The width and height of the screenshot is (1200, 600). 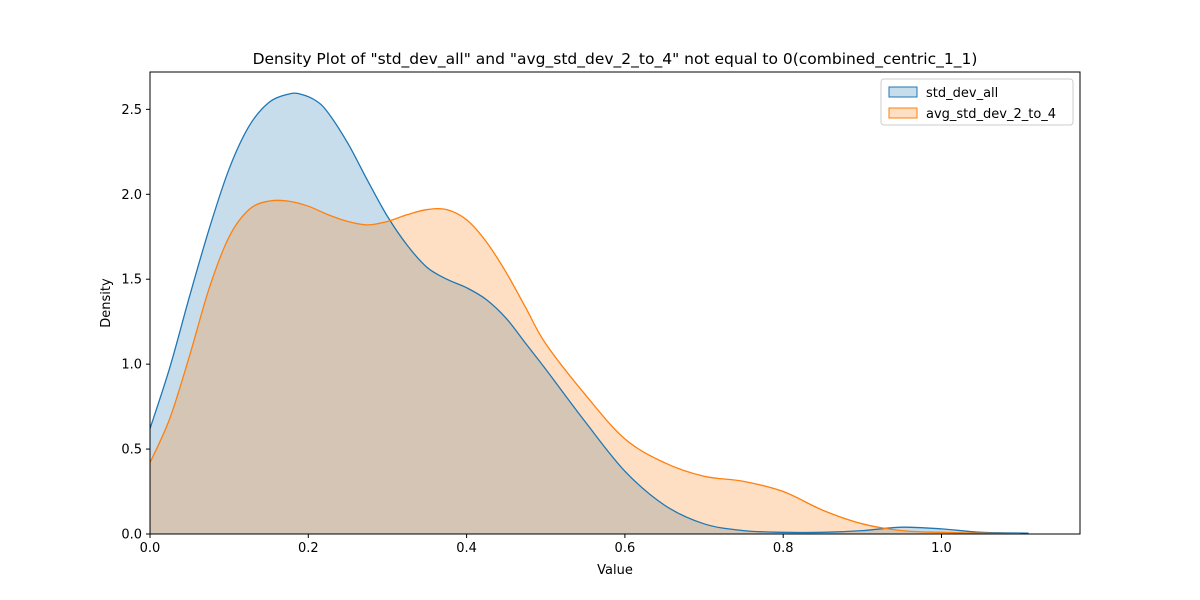 What do you see at coordinates (131, 110) in the screenshot?
I see `y-tick-label: 2.5` at bounding box center [131, 110].